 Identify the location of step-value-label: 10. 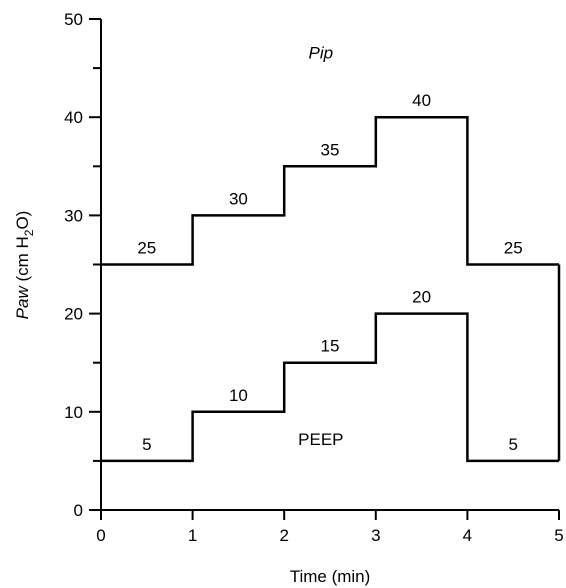
(238, 395).